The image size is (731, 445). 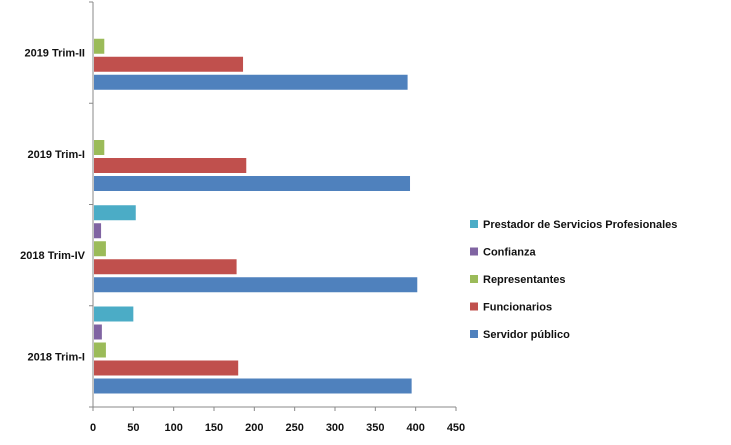 I want to click on x-tick-label: 50, so click(x=133, y=428).